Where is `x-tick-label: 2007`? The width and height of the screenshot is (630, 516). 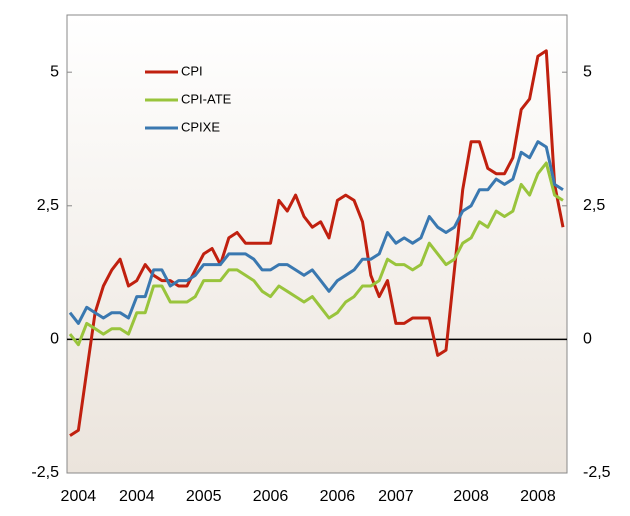
x-tick-label: 2007 is located at coordinates (396, 496).